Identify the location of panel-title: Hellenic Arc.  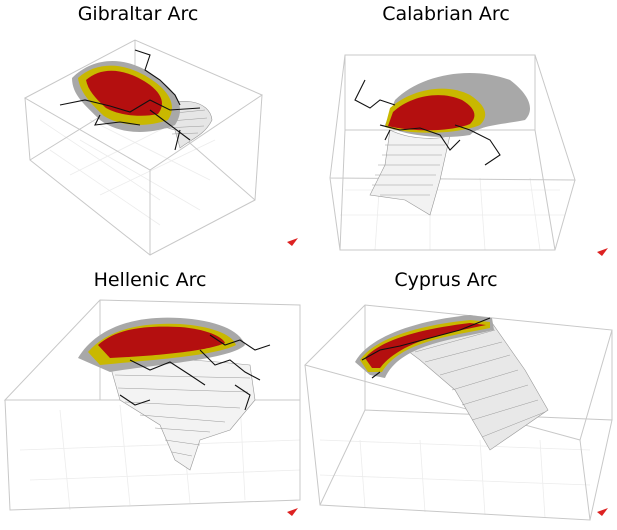
(150, 280).